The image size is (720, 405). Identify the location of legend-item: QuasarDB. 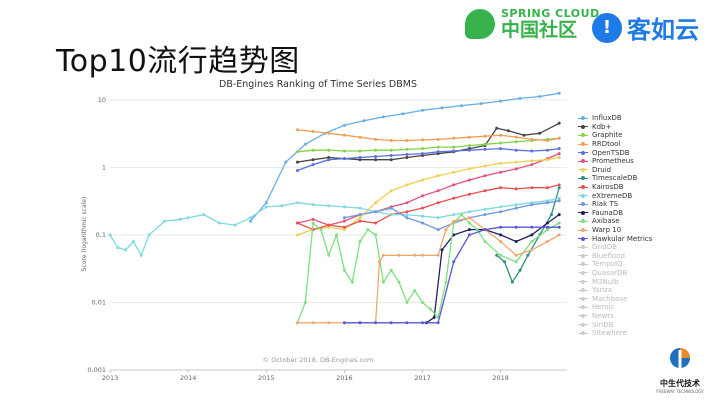
(615, 273).